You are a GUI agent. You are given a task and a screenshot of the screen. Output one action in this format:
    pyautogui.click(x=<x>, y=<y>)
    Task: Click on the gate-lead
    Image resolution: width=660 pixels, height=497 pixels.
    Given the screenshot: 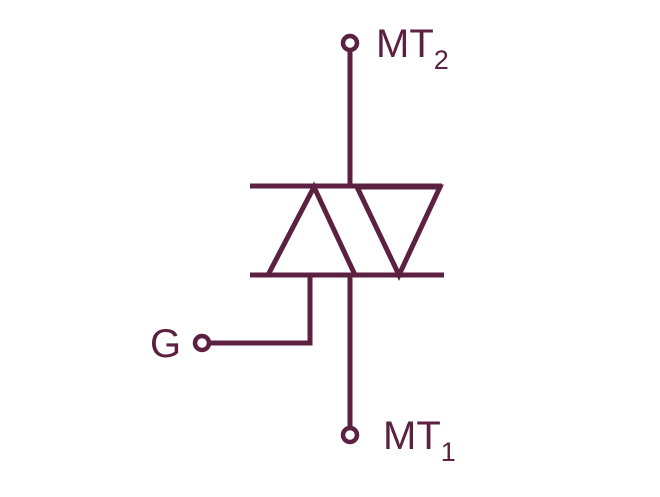 What is the action you would take?
    pyautogui.click(x=260, y=310)
    